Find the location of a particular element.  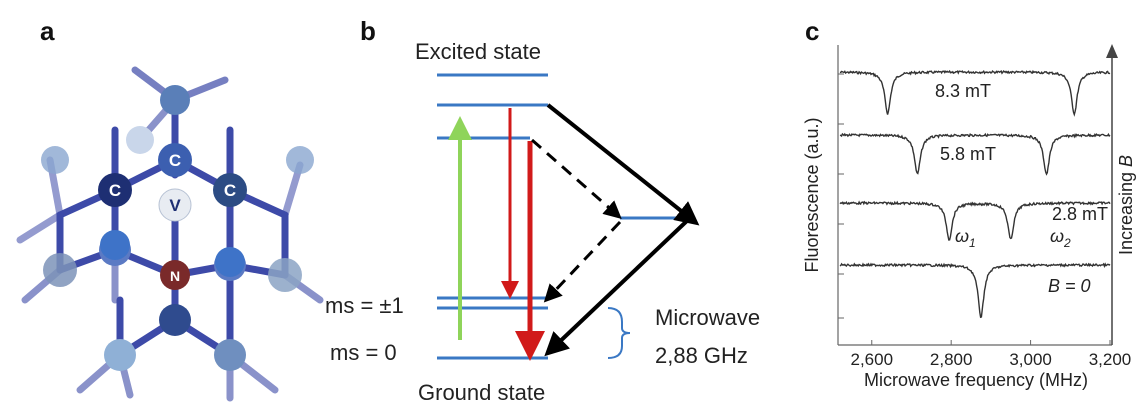

x-tick-label: 3,000 is located at coordinates (1030, 359).